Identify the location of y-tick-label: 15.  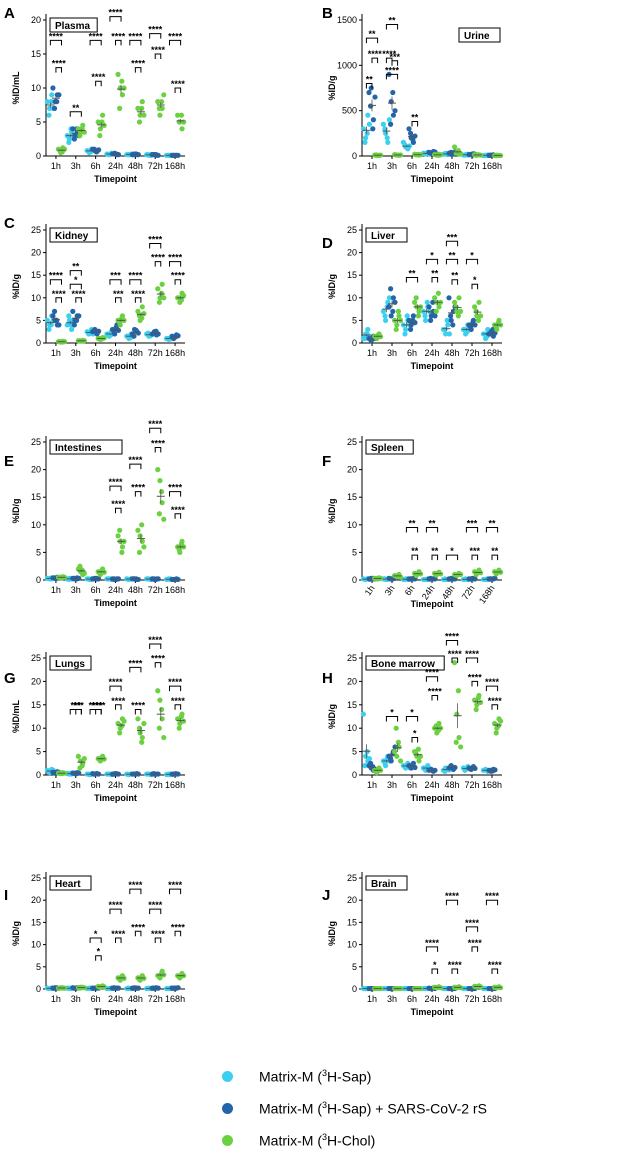
(36, 275).